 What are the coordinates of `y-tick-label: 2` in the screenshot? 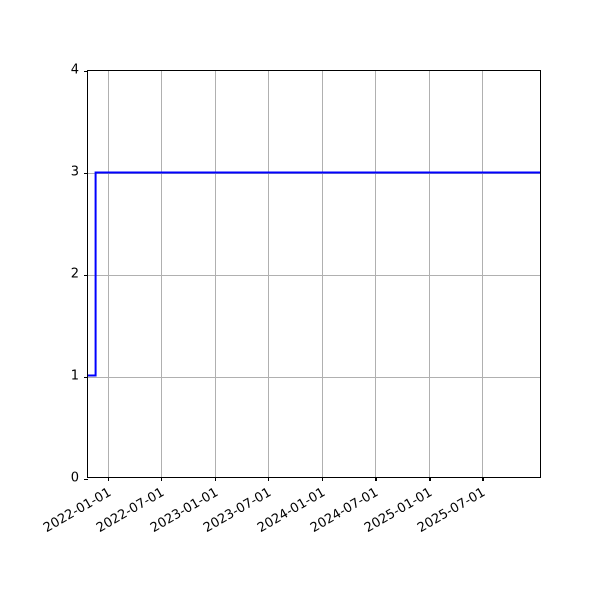 It's located at (74, 274).